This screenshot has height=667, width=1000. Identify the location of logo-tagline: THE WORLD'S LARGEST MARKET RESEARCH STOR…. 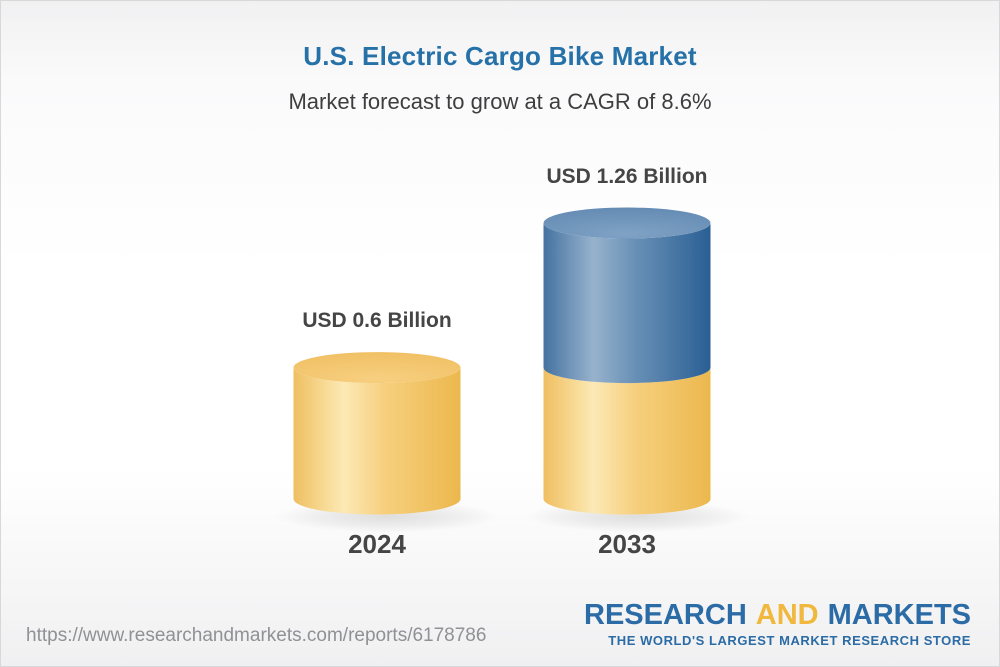
(789, 640).